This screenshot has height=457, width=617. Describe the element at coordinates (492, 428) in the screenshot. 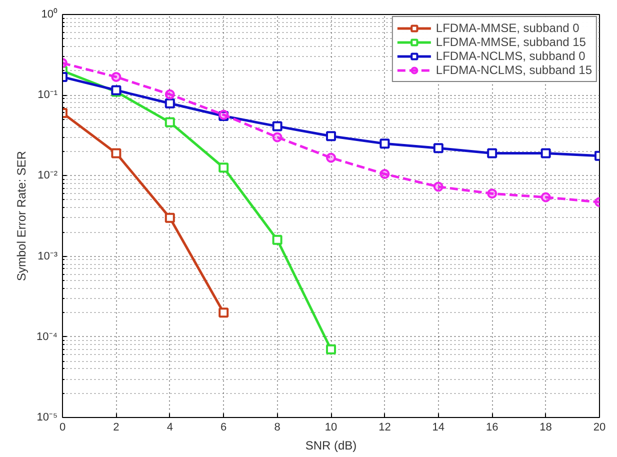

I see `x-tick-label: 16` at that location.